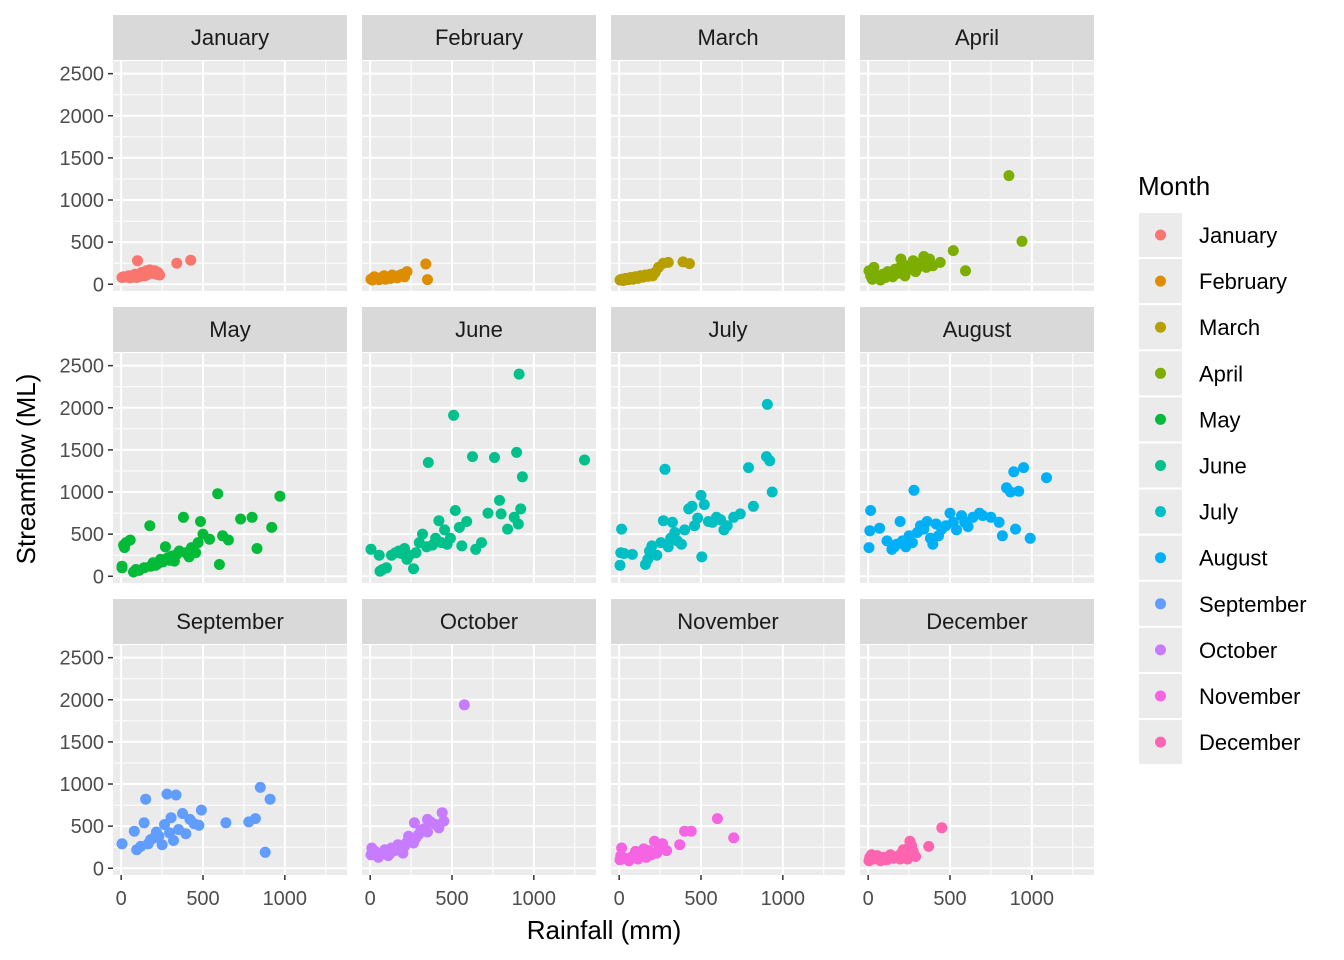 The width and height of the screenshot is (1344, 960). I want to click on facet-panel-august: August, so click(977, 445).